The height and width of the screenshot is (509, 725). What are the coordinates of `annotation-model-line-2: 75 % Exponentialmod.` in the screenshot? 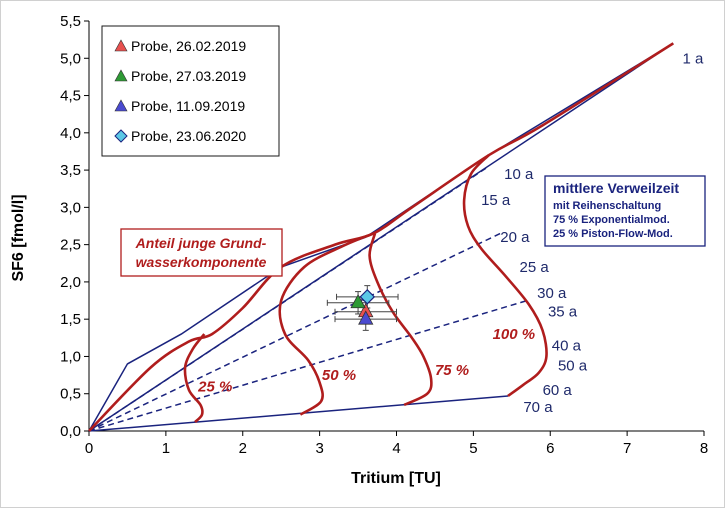 It's located at (611, 220).